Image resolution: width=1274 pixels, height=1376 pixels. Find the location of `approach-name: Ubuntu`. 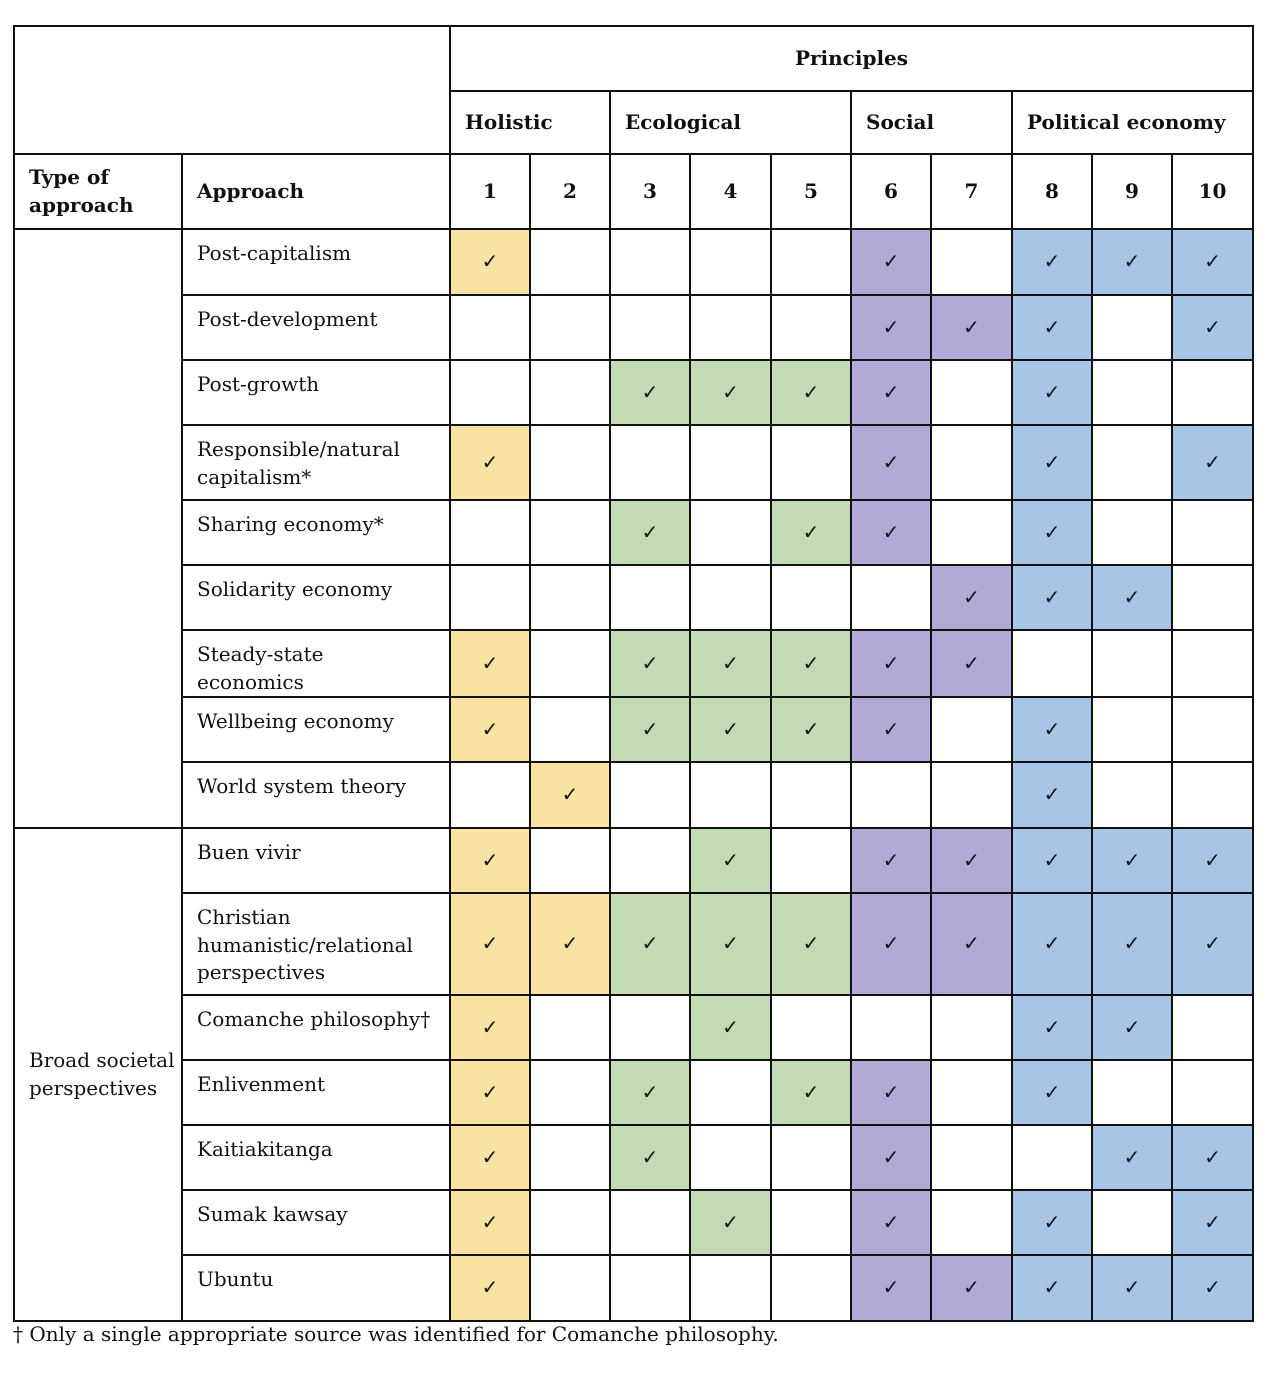

approach-name: Ubuntu is located at coordinates (316, 1288).